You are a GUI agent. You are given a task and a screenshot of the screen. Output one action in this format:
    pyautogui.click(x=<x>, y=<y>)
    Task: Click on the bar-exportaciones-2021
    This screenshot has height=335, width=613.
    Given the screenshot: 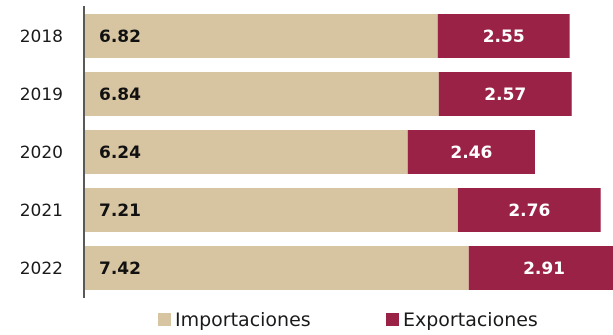 What is the action you would take?
    pyautogui.click(x=529, y=210)
    